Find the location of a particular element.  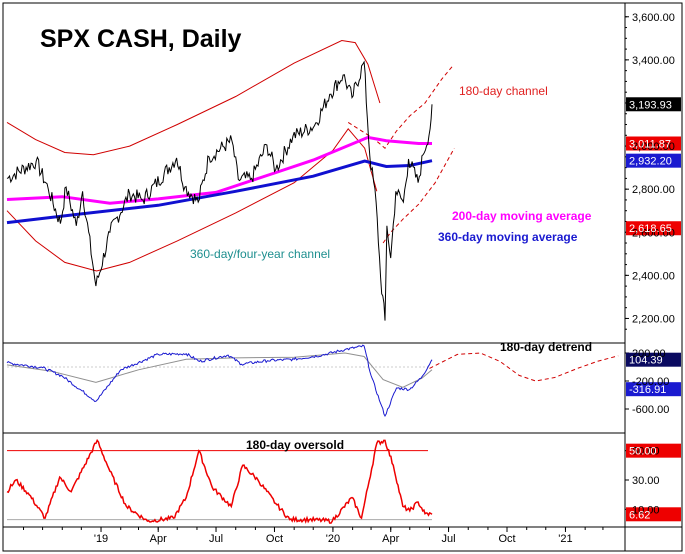

detrend-badge-label: 104.39 is located at coordinates (646, 361).